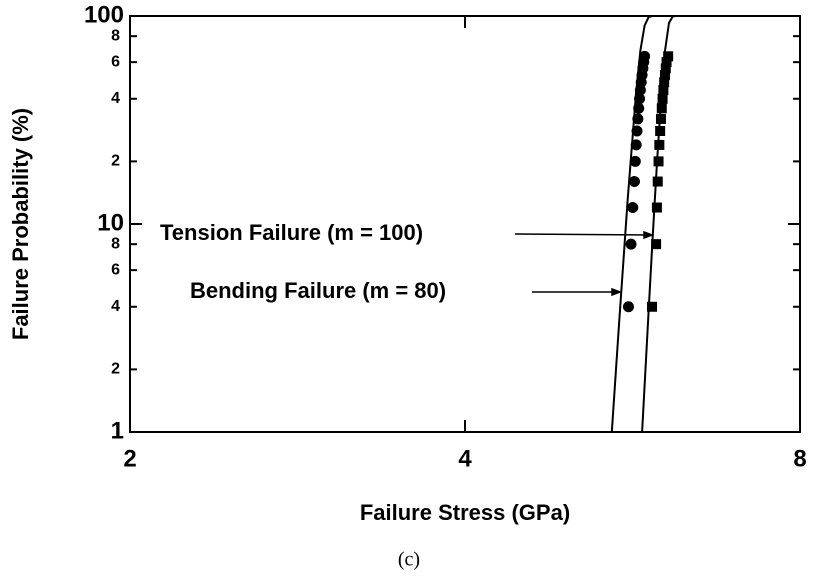 This screenshot has height=579, width=818. Describe the element at coordinates (117, 430) in the screenshot. I see `y-tick-label: 1` at that location.